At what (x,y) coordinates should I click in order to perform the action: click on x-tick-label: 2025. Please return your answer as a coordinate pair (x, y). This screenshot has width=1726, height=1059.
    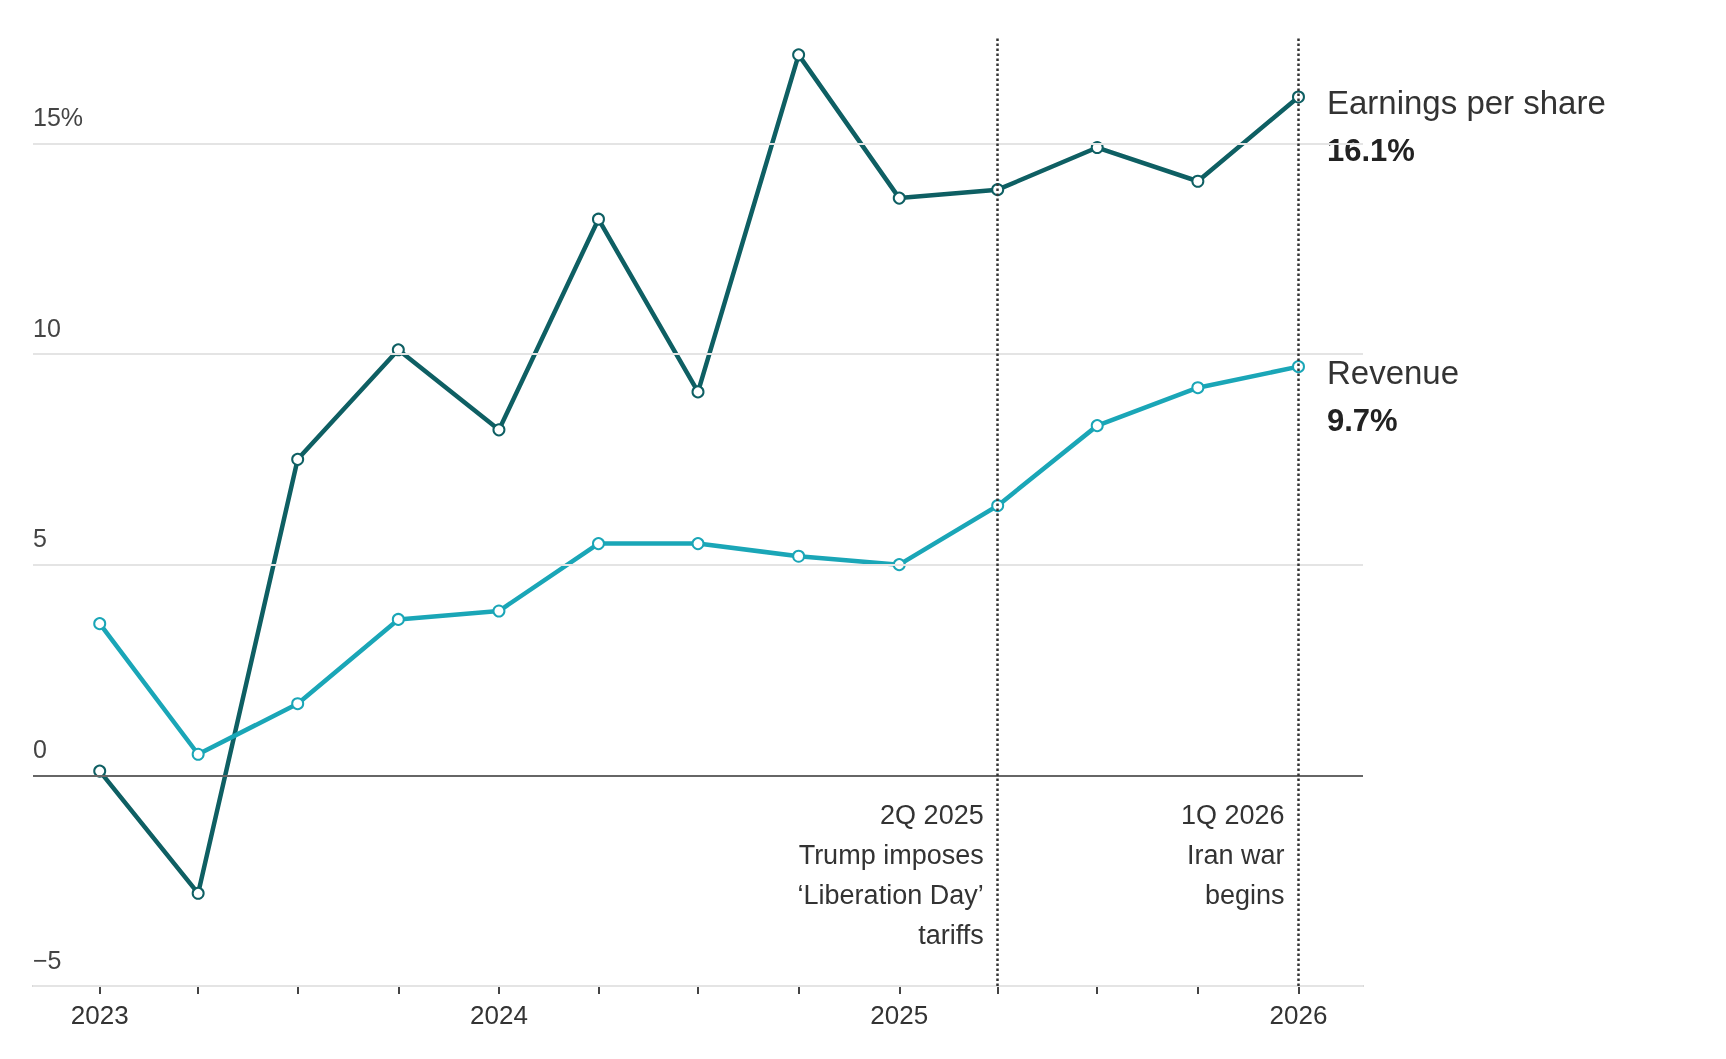
    Looking at the image, I should click on (899, 1015).